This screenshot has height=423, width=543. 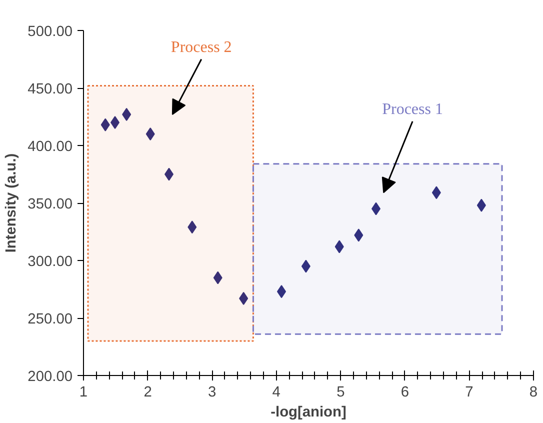 I want to click on x-tick-label: 3, so click(x=212, y=392).